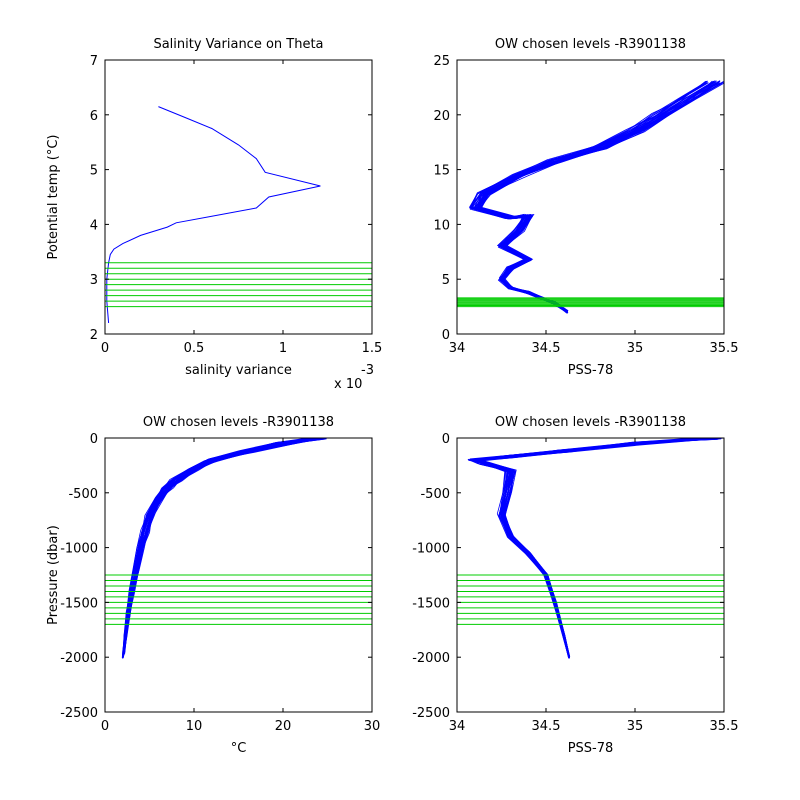 The height and width of the screenshot is (800, 800). Describe the element at coordinates (441, 61) in the screenshot. I see `y-tick-label: 25` at that location.